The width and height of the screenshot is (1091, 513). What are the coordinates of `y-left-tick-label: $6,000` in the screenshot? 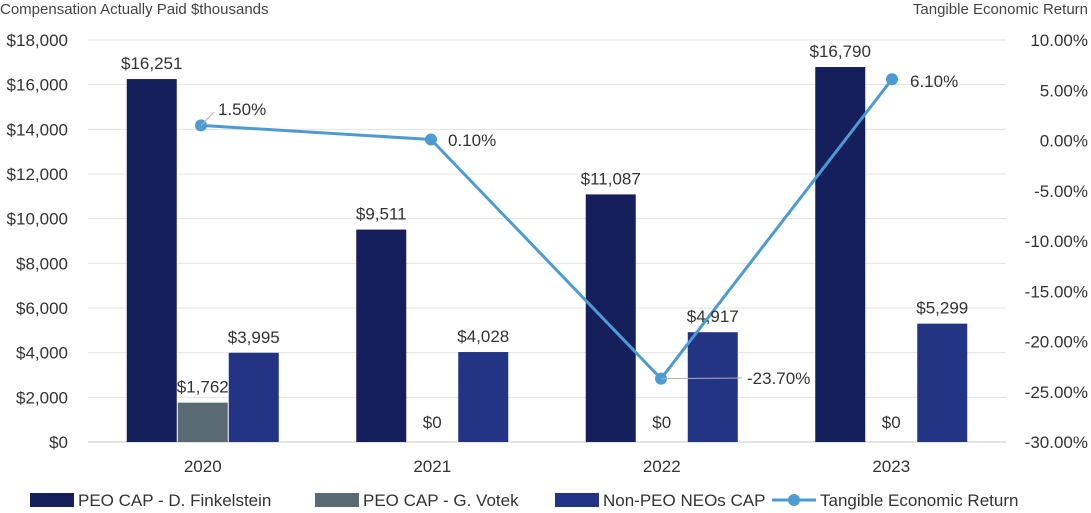 It's located at (42, 308).